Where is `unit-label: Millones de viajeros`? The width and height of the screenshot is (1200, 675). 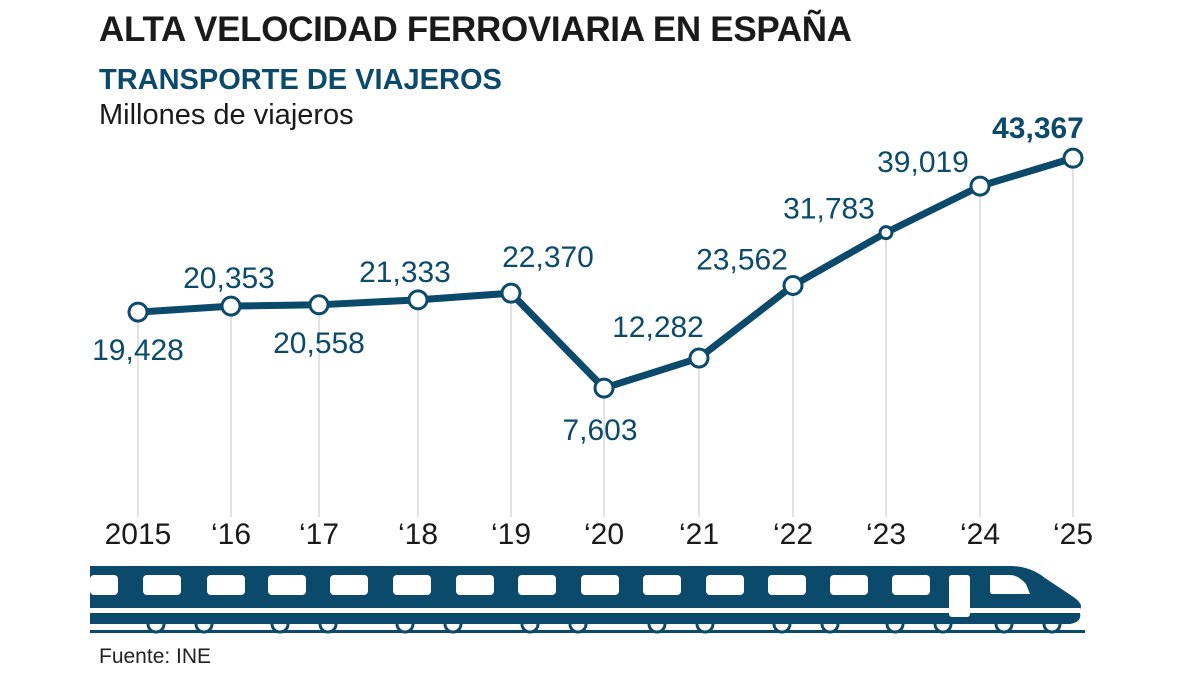
unit-label: Millones de viajeros is located at coordinates (226, 115).